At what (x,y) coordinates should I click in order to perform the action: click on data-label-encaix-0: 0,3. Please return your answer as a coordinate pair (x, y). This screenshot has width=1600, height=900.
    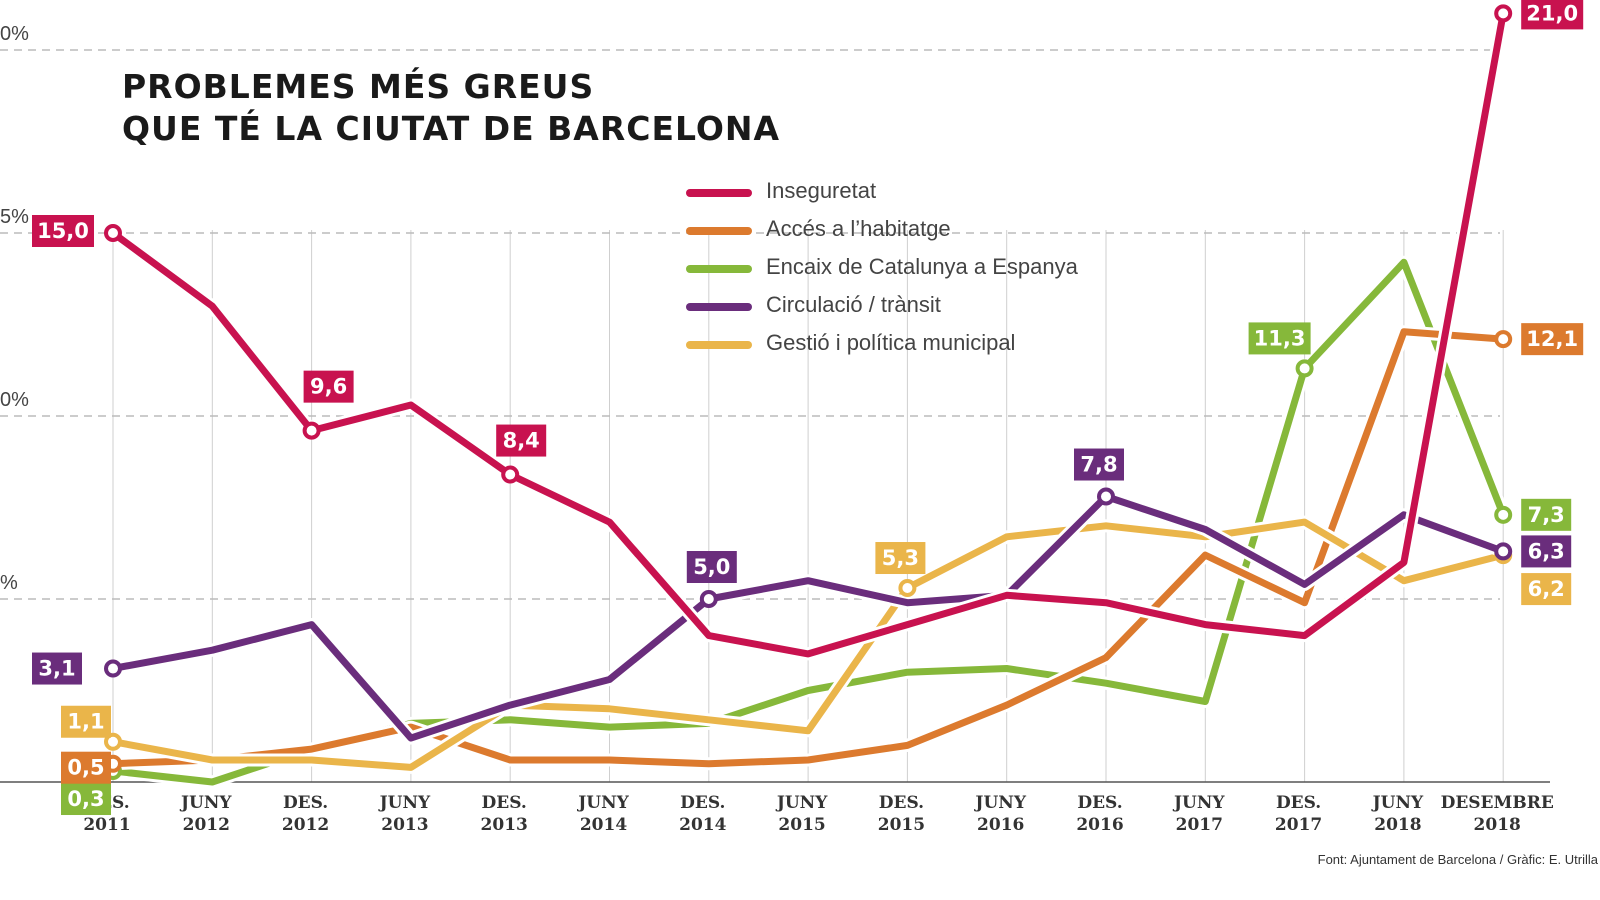
    Looking at the image, I should click on (85, 799).